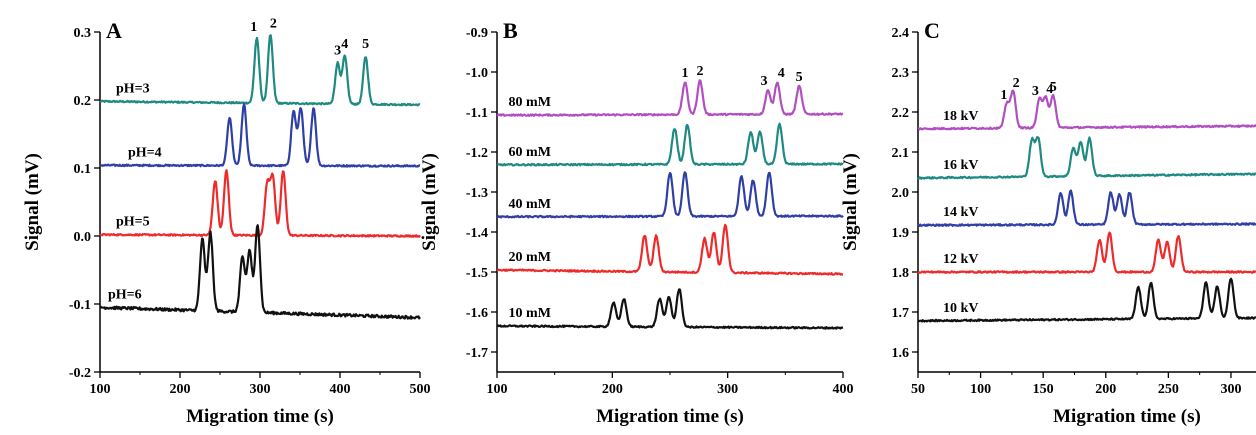 The image size is (1256, 435). What do you see at coordinates (901, 353) in the screenshot?
I see `y-tick-label: 1.6` at bounding box center [901, 353].